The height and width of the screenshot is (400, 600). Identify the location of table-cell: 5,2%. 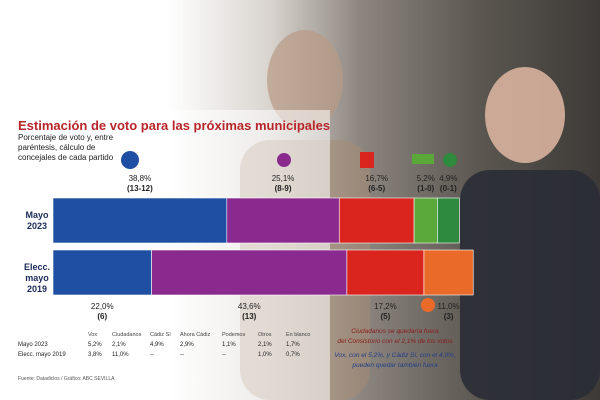
(95, 345).